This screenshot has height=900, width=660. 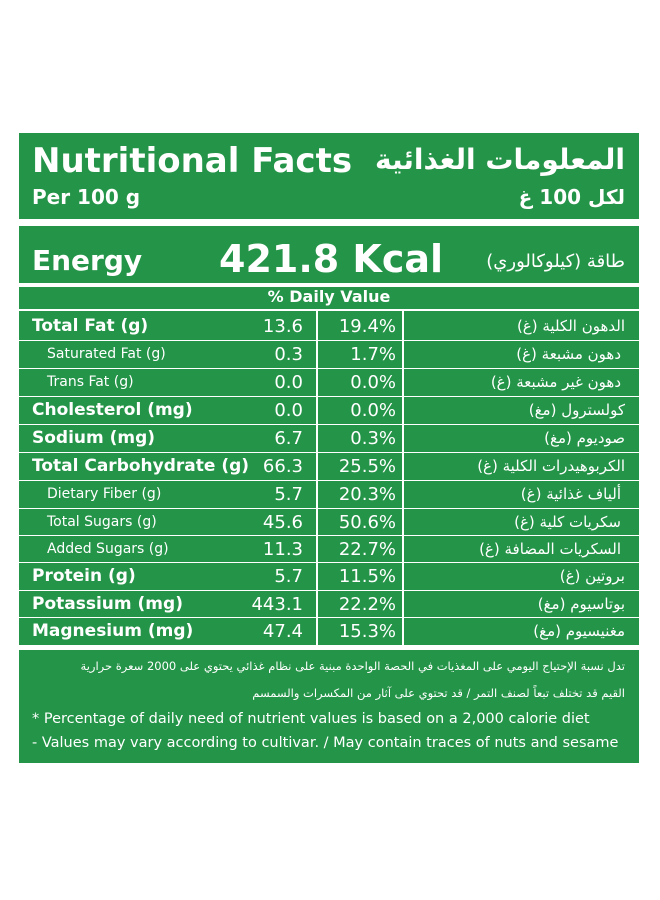 What do you see at coordinates (373, 438) in the screenshot?
I see `nutrient-daily-value: 0.3%` at bounding box center [373, 438].